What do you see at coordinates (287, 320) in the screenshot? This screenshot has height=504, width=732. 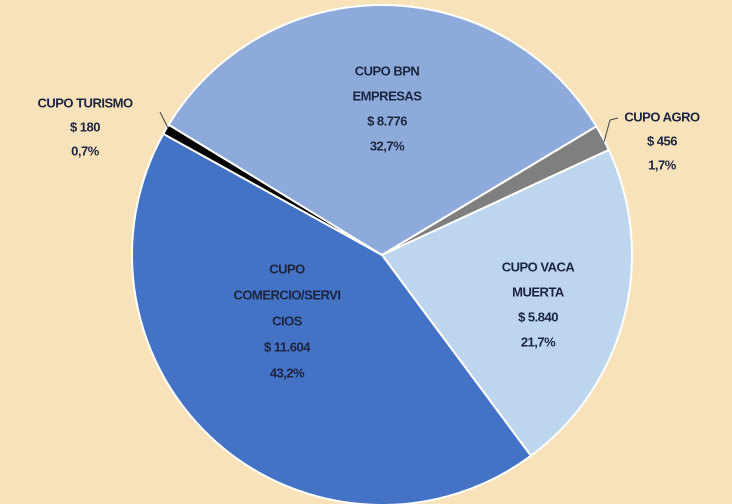 I see `slice-label: CIOS` at bounding box center [287, 320].